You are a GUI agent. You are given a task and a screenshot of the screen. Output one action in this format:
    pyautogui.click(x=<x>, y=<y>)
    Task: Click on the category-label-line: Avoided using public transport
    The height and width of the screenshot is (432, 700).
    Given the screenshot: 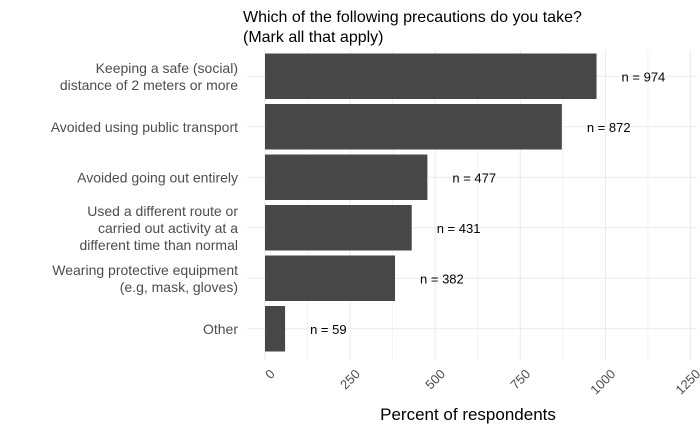 What is the action you would take?
    pyautogui.click(x=144, y=127)
    